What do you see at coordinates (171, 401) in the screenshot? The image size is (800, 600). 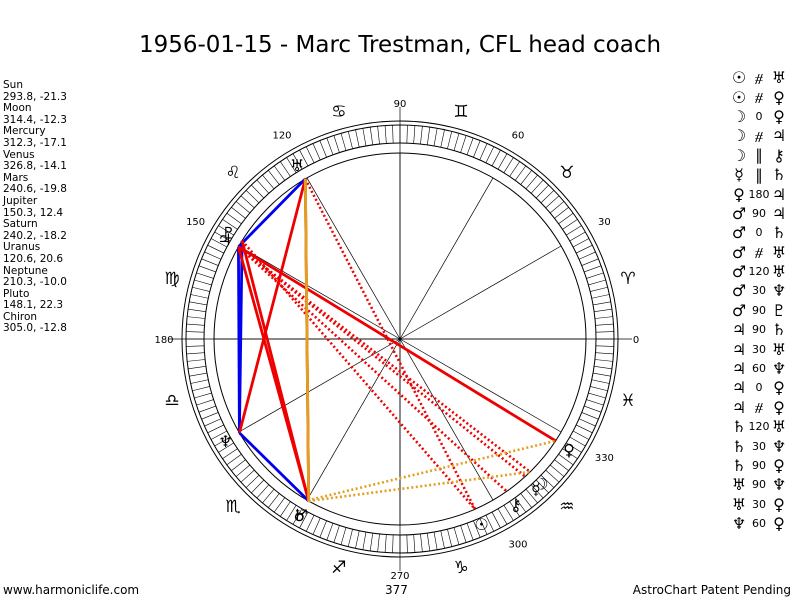 I see `zodiac-sign-icon: ♎` at bounding box center [171, 401].